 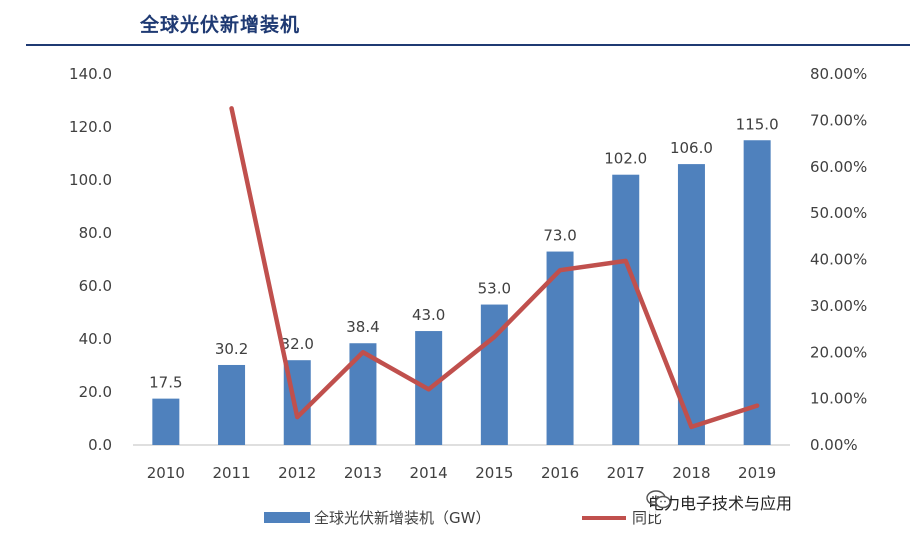 I want to click on x-tick-label: 2011, so click(x=231, y=473).